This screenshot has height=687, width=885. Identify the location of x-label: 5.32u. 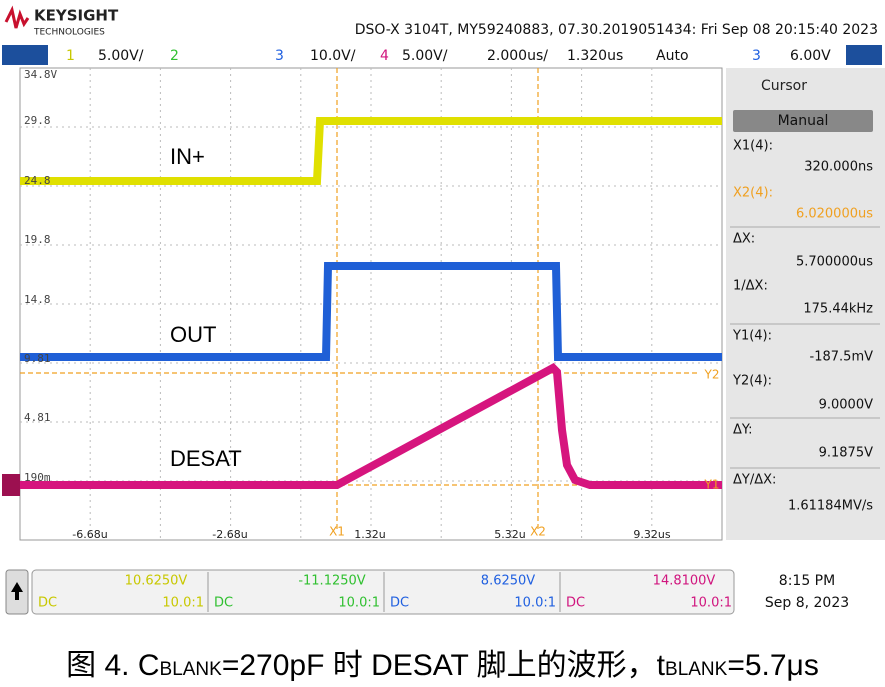
(509, 534).